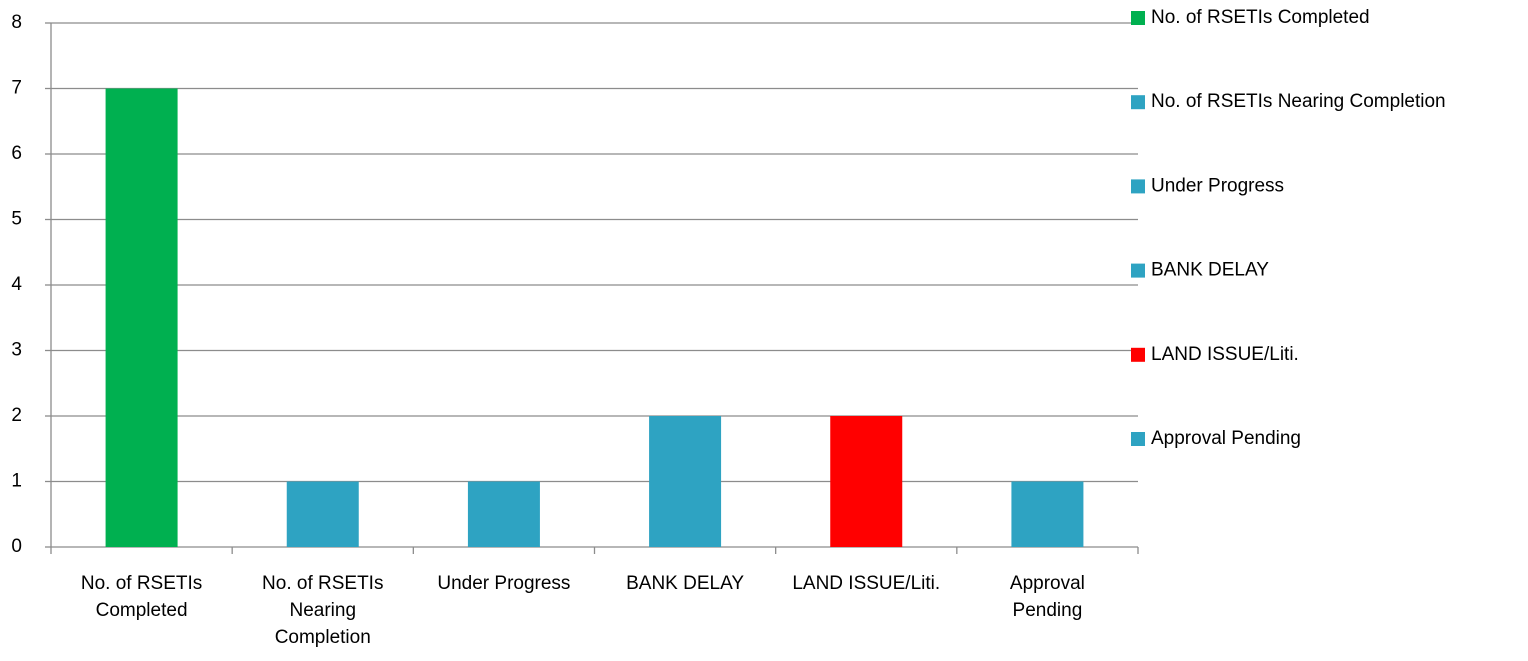 Image resolution: width=1528 pixels, height=661 pixels. What do you see at coordinates (16, 22) in the screenshot?
I see `y-tick-label: 8` at bounding box center [16, 22].